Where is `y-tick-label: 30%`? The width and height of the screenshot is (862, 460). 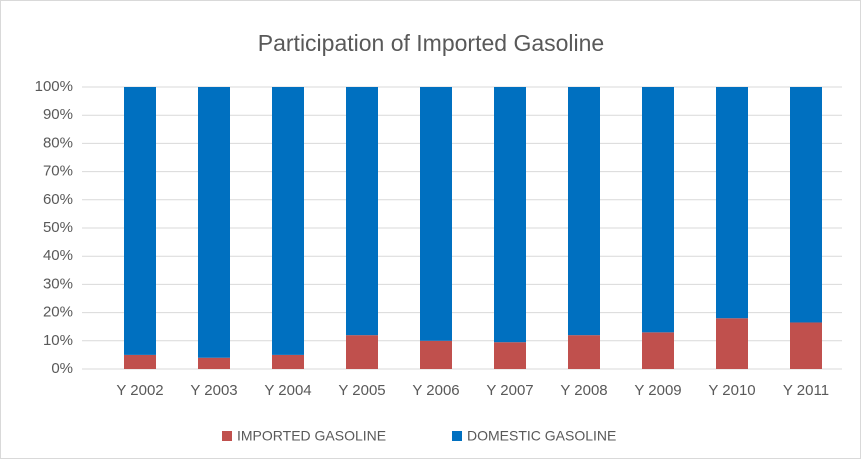
y-tick-label: 30% is located at coordinates (58, 283).